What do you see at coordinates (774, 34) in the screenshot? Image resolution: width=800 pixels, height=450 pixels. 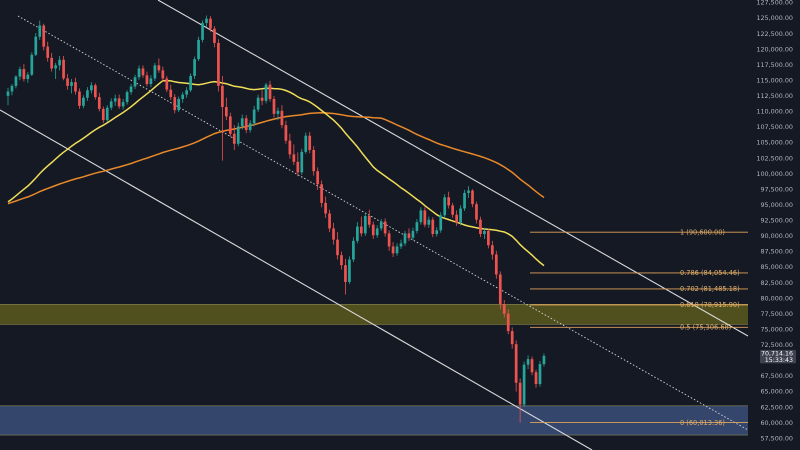 I see `price-tick-label: 122,500.00` at bounding box center [774, 34].